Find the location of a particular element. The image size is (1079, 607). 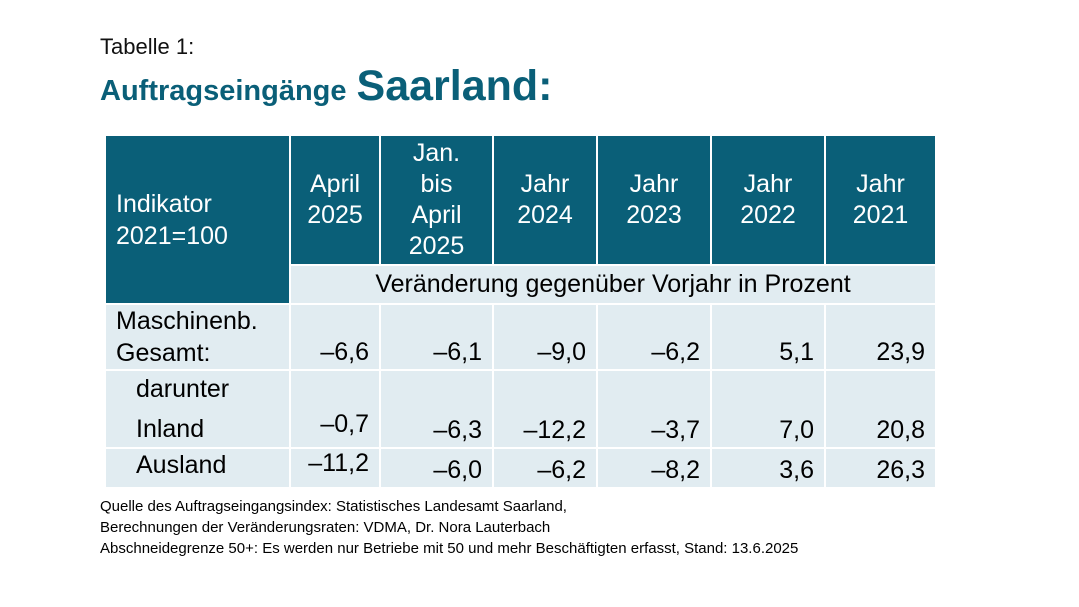

header-jahr-2023: Jahr 2023 is located at coordinates (654, 200).